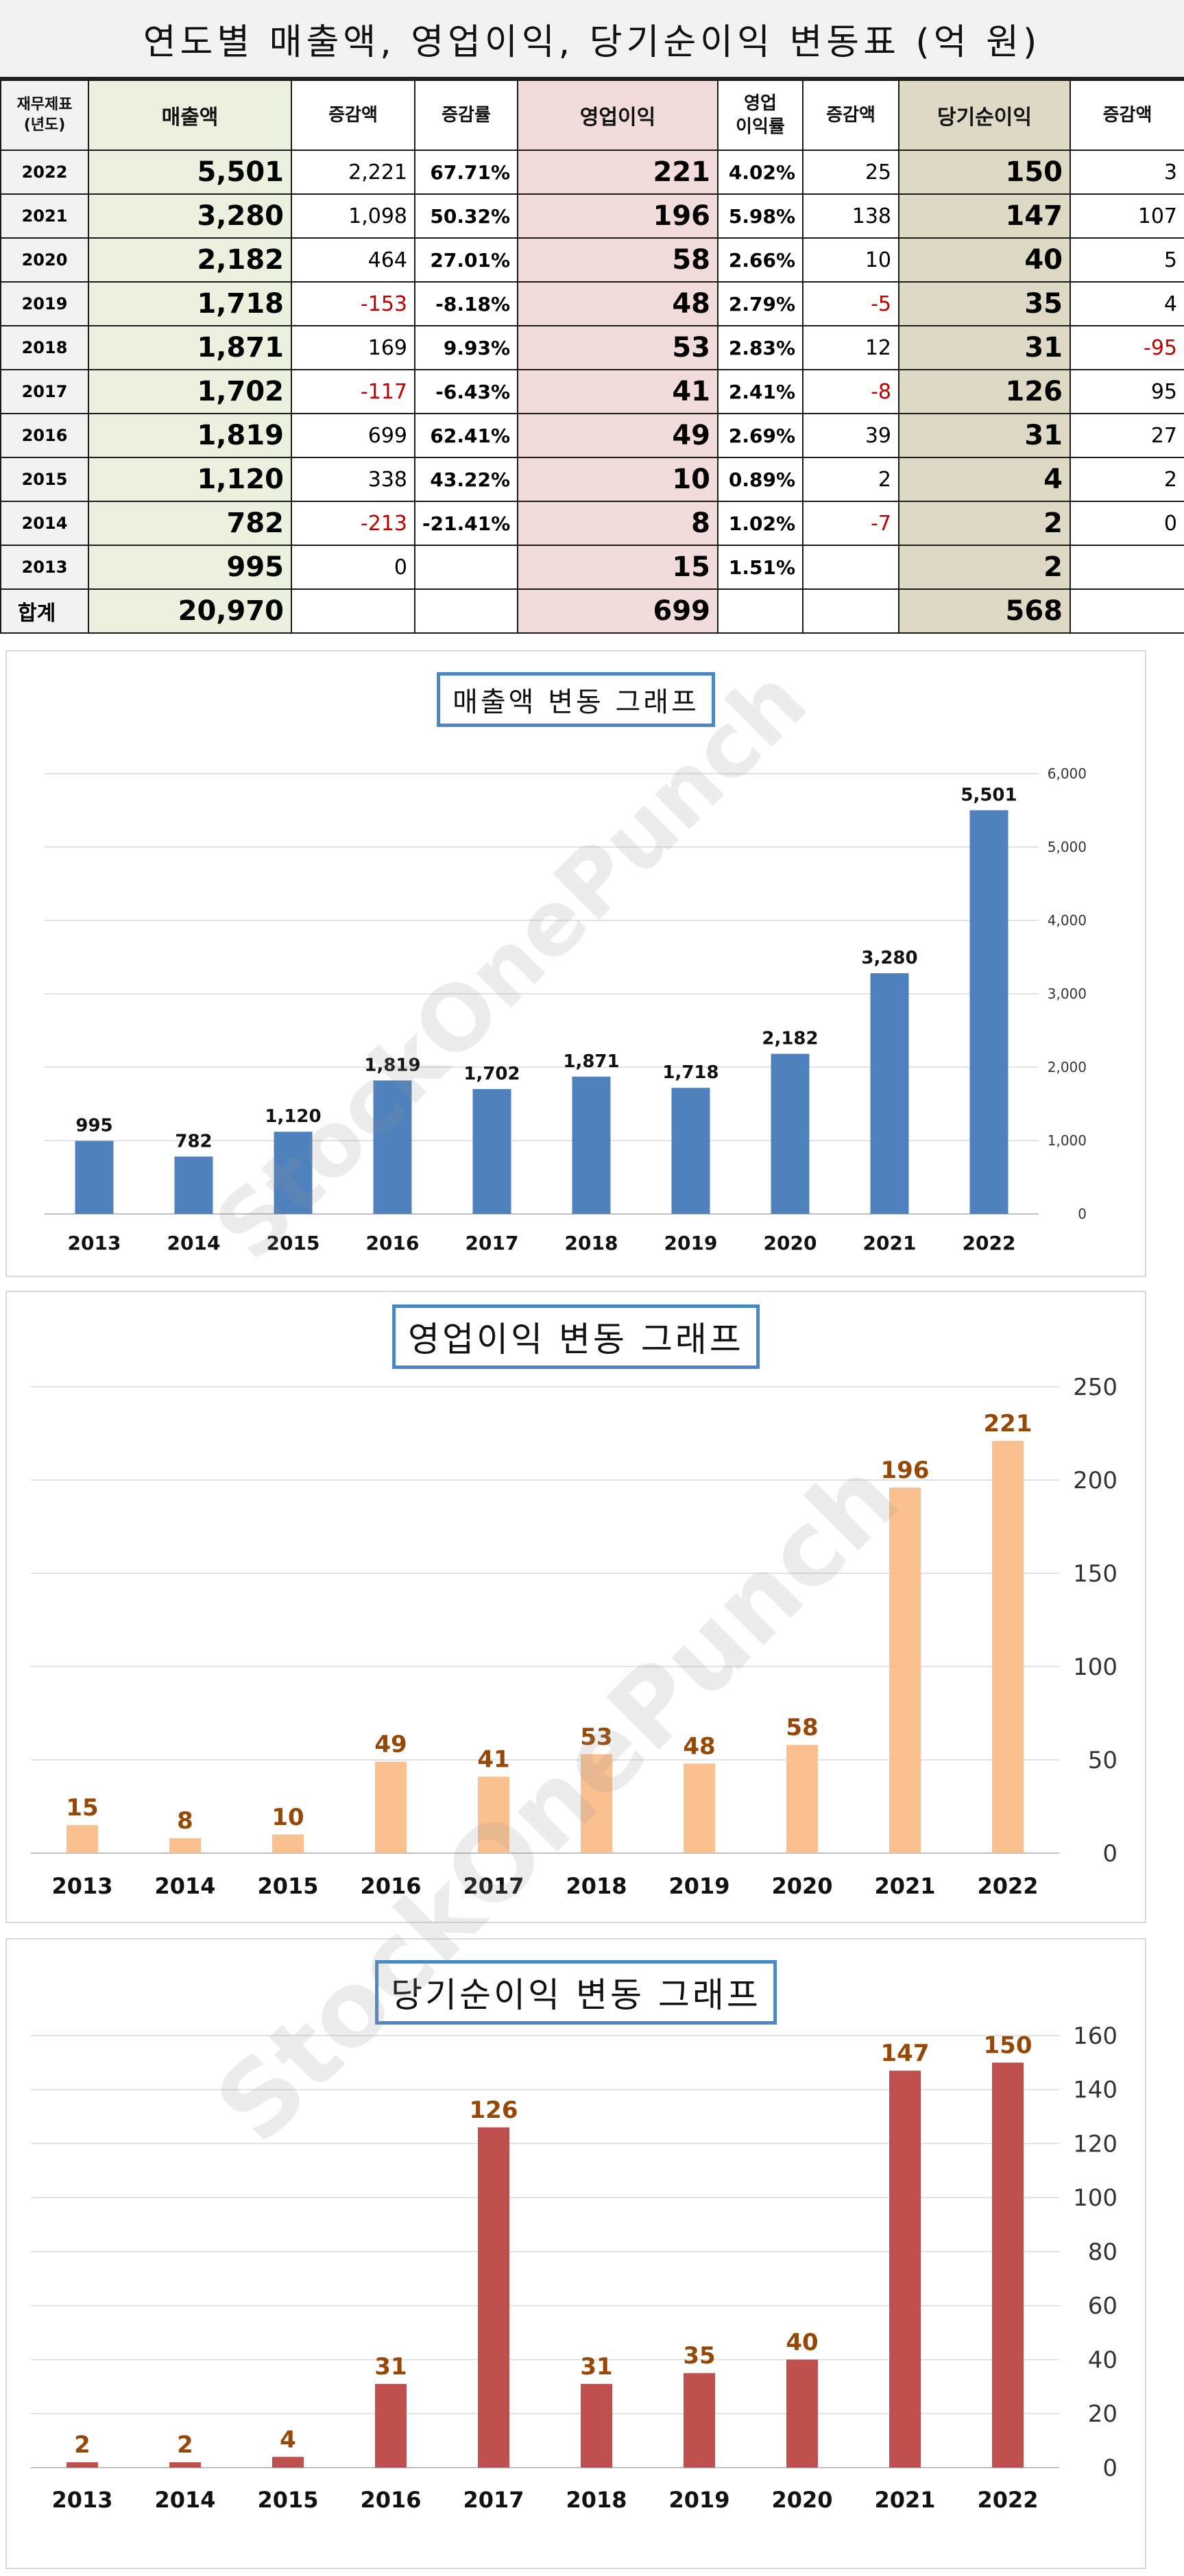 This screenshot has height=2576, width=1184. What do you see at coordinates (44, 260) in the screenshot?
I see `cell-year: 2020` at bounding box center [44, 260].